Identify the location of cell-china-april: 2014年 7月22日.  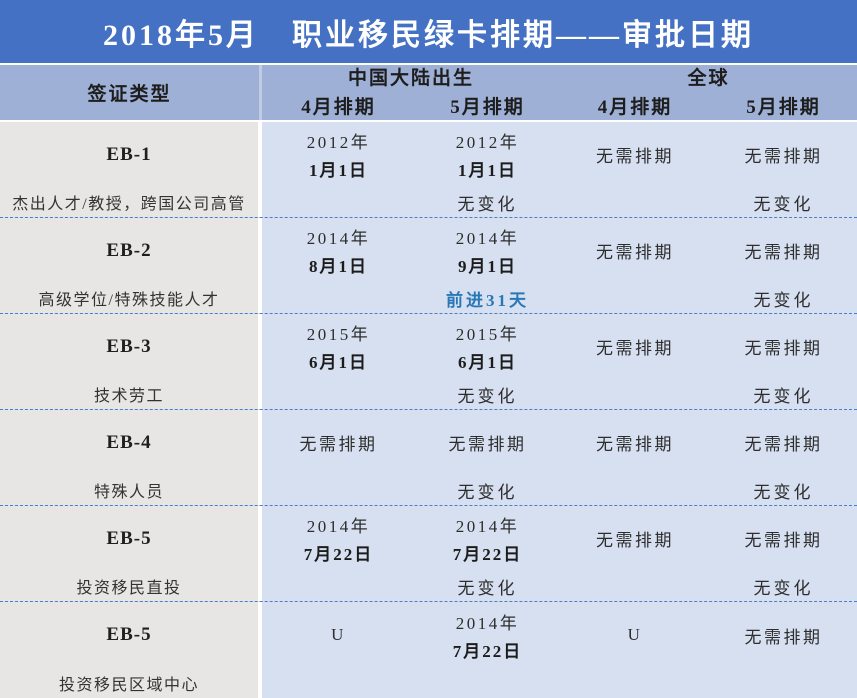
(338, 553).